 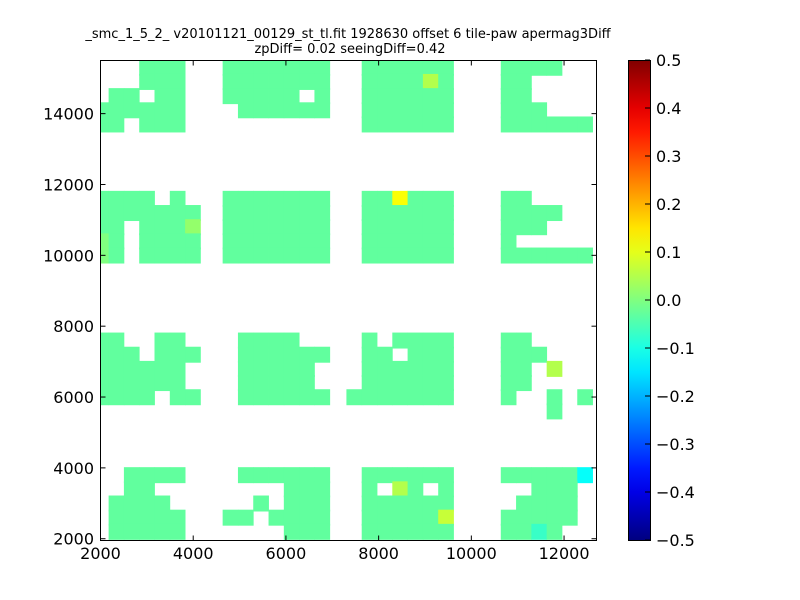 I want to click on colorbar-tick-label: −0.3, so click(x=675, y=444).